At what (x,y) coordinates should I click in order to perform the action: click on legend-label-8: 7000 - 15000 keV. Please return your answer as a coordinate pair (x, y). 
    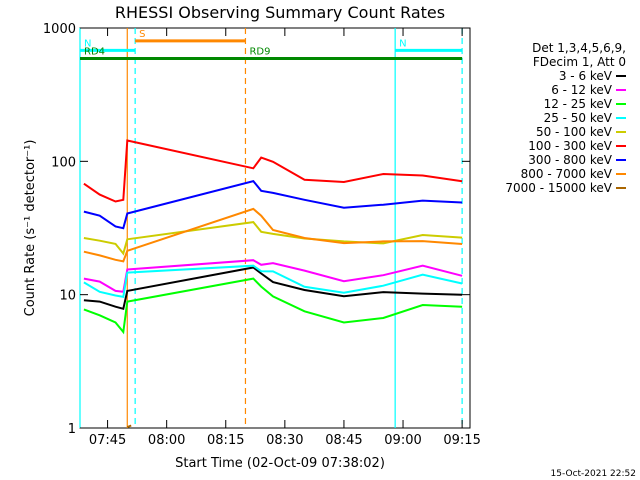
    Looking at the image, I should click on (558, 188).